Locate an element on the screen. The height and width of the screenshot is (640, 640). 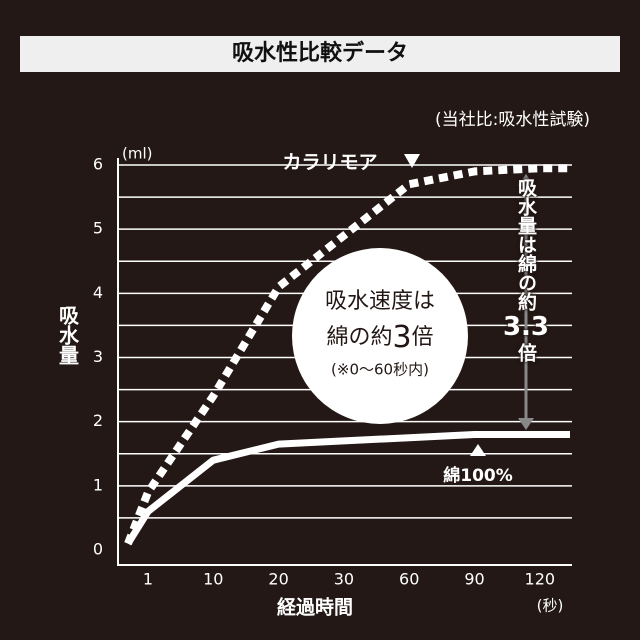
circle-text: 倍 is located at coordinates (423, 337).